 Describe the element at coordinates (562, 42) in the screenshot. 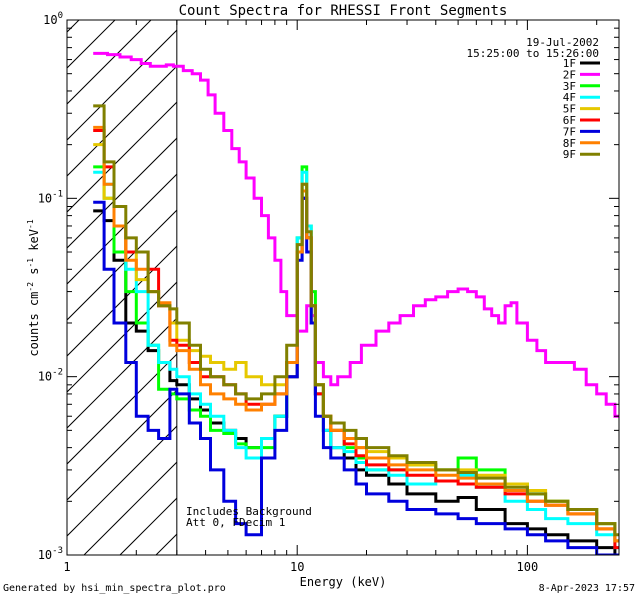

I see `date-label: 19-Jul-2002` at that location.